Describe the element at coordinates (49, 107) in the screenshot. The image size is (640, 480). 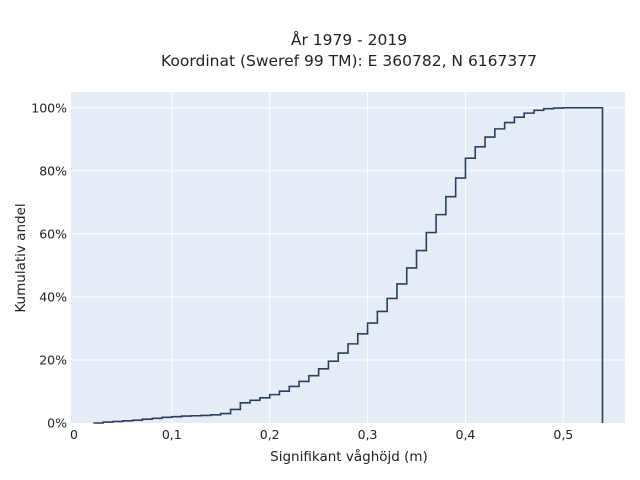
I see `y-tick-label: 100%` at that location.